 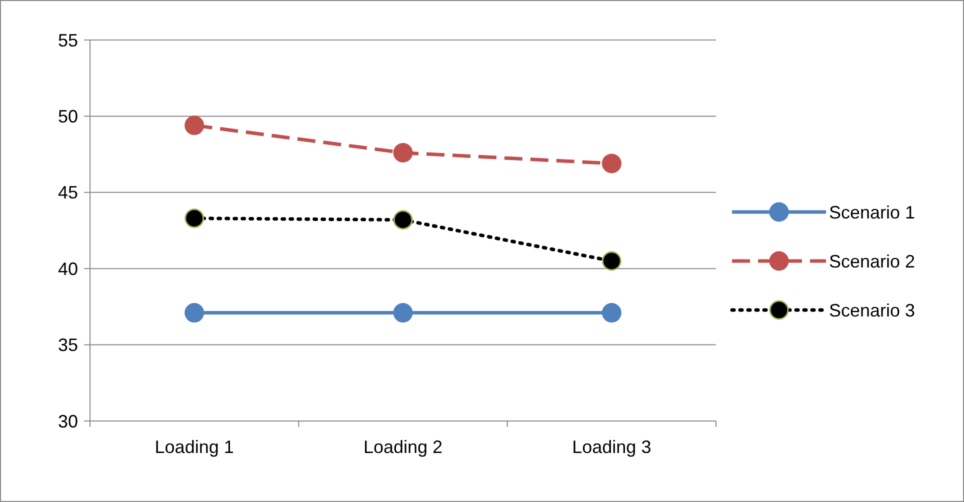 I want to click on legend-label: Scenario 1, so click(x=872, y=212).